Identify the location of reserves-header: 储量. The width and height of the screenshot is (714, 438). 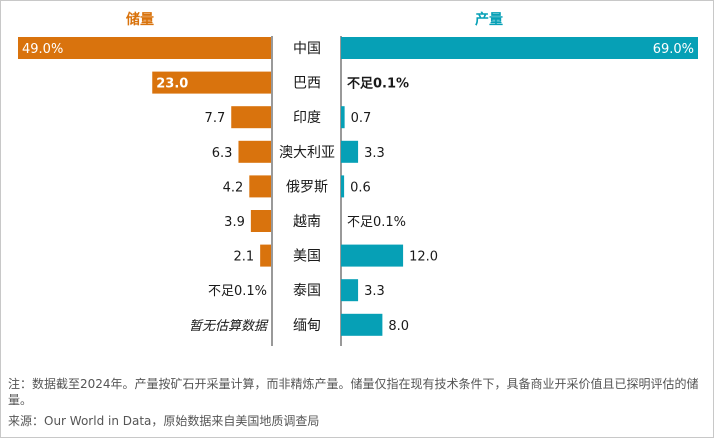
(140, 20).